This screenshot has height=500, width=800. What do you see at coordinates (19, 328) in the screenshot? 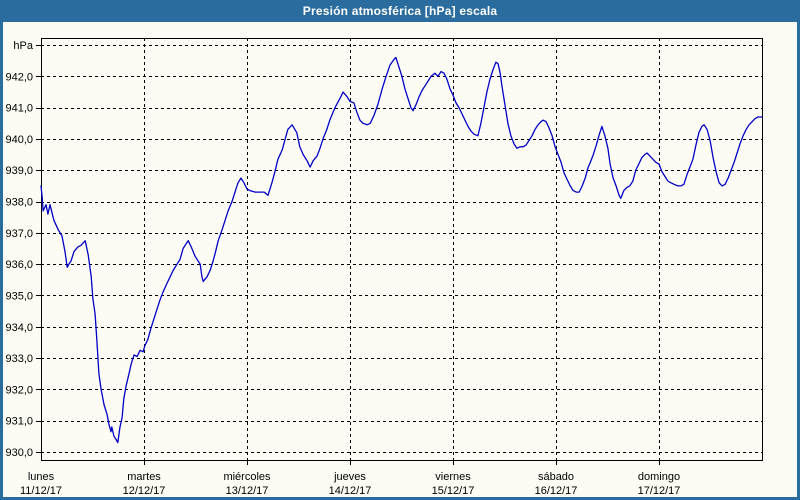
I see `y-axis-tick-label: 934,0` at bounding box center [19, 328].